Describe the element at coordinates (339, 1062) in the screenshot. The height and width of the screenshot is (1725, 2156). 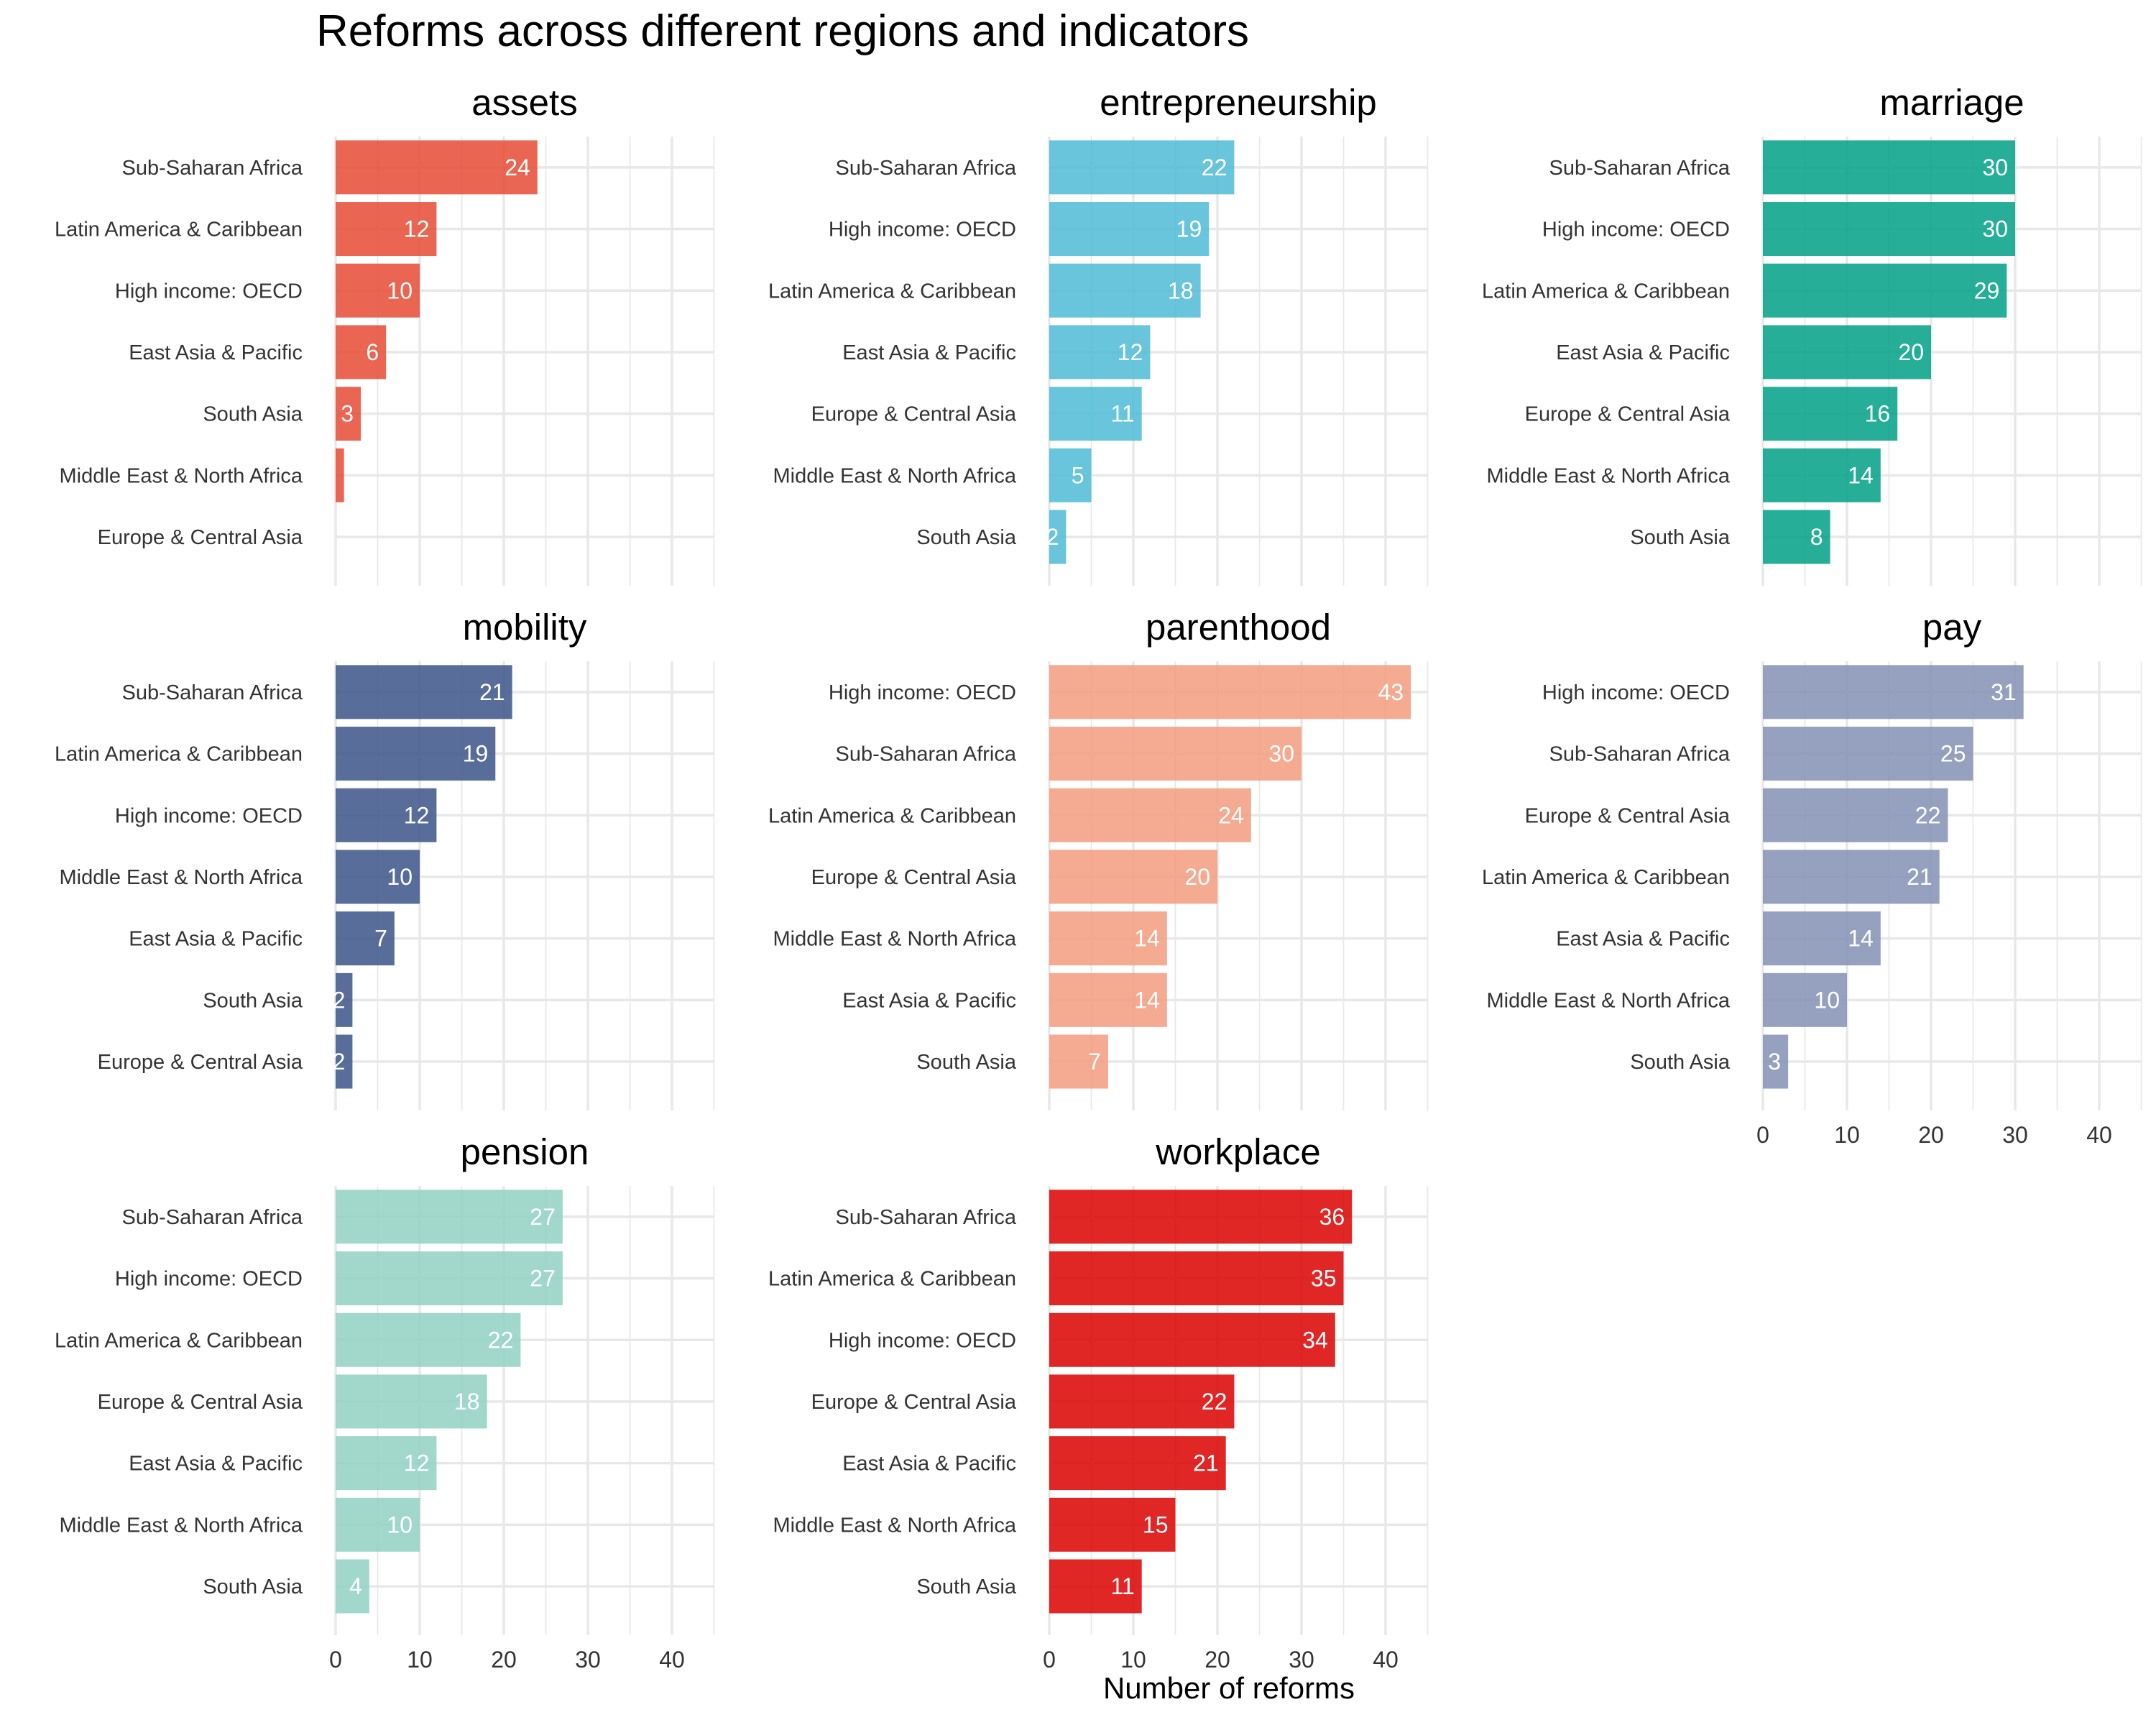
I see `bar-data-label: 2` at that location.